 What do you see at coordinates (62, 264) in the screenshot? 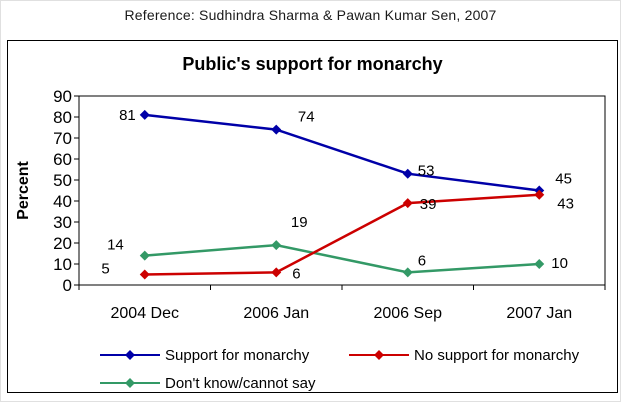
I see `y-tick-label: 10` at bounding box center [62, 264].